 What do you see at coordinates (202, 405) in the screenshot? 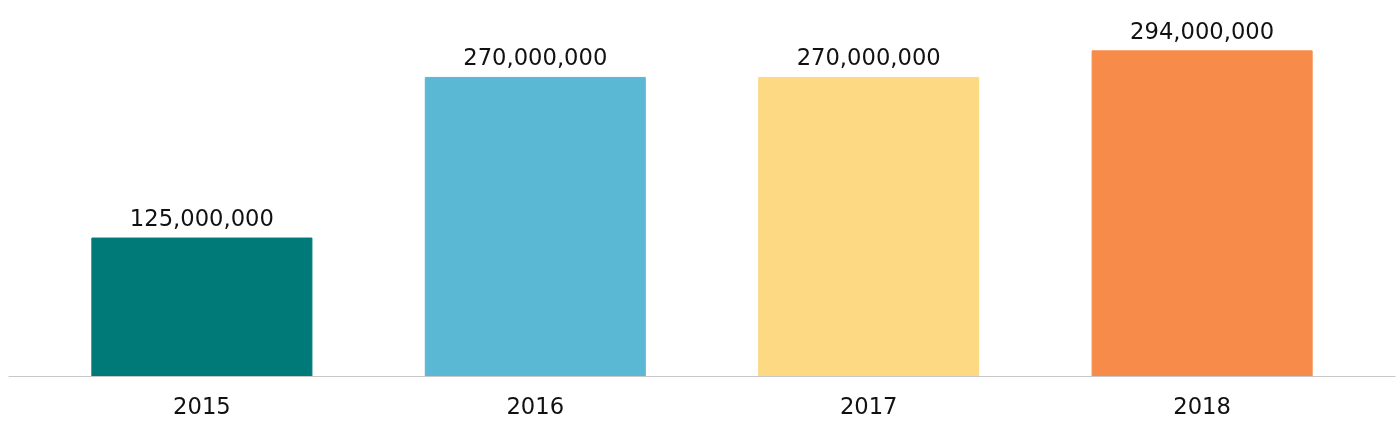
I see `x-tick-label: 2015` at bounding box center [202, 405].